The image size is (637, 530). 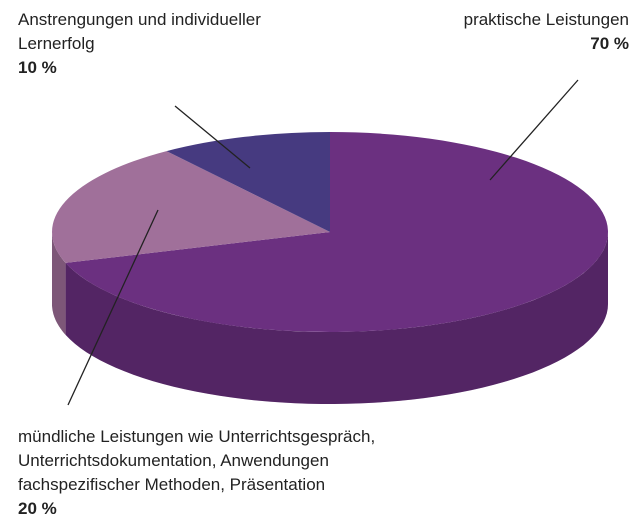 What do you see at coordinates (546, 19) in the screenshot?
I see `category-label: praktische Leistungen` at bounding box center [546, 19].